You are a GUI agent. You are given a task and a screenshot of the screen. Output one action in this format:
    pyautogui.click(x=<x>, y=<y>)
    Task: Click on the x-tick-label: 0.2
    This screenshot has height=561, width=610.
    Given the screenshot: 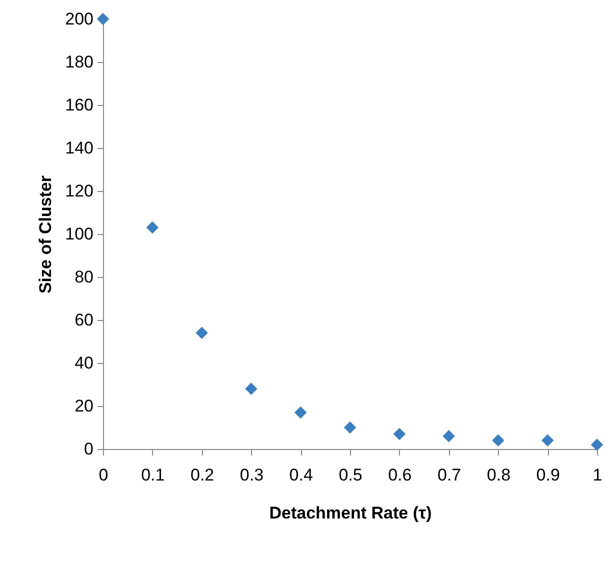 What is the action you would take?
    pyautogui.click(x=202, y=475)
    